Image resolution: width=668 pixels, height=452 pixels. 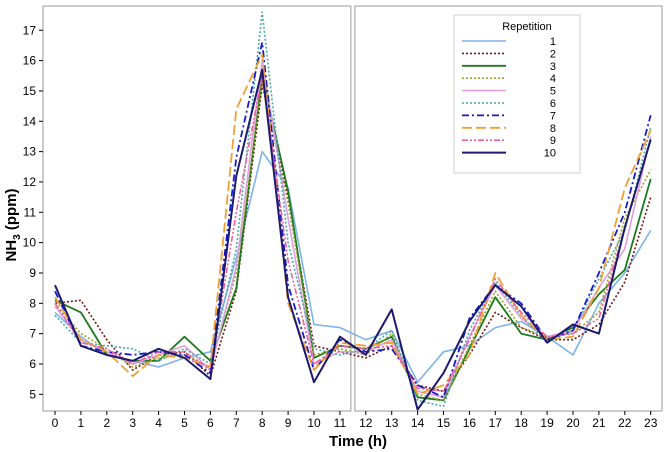 I want to click on y-tick-label: 17, so click(x=30, y=30).